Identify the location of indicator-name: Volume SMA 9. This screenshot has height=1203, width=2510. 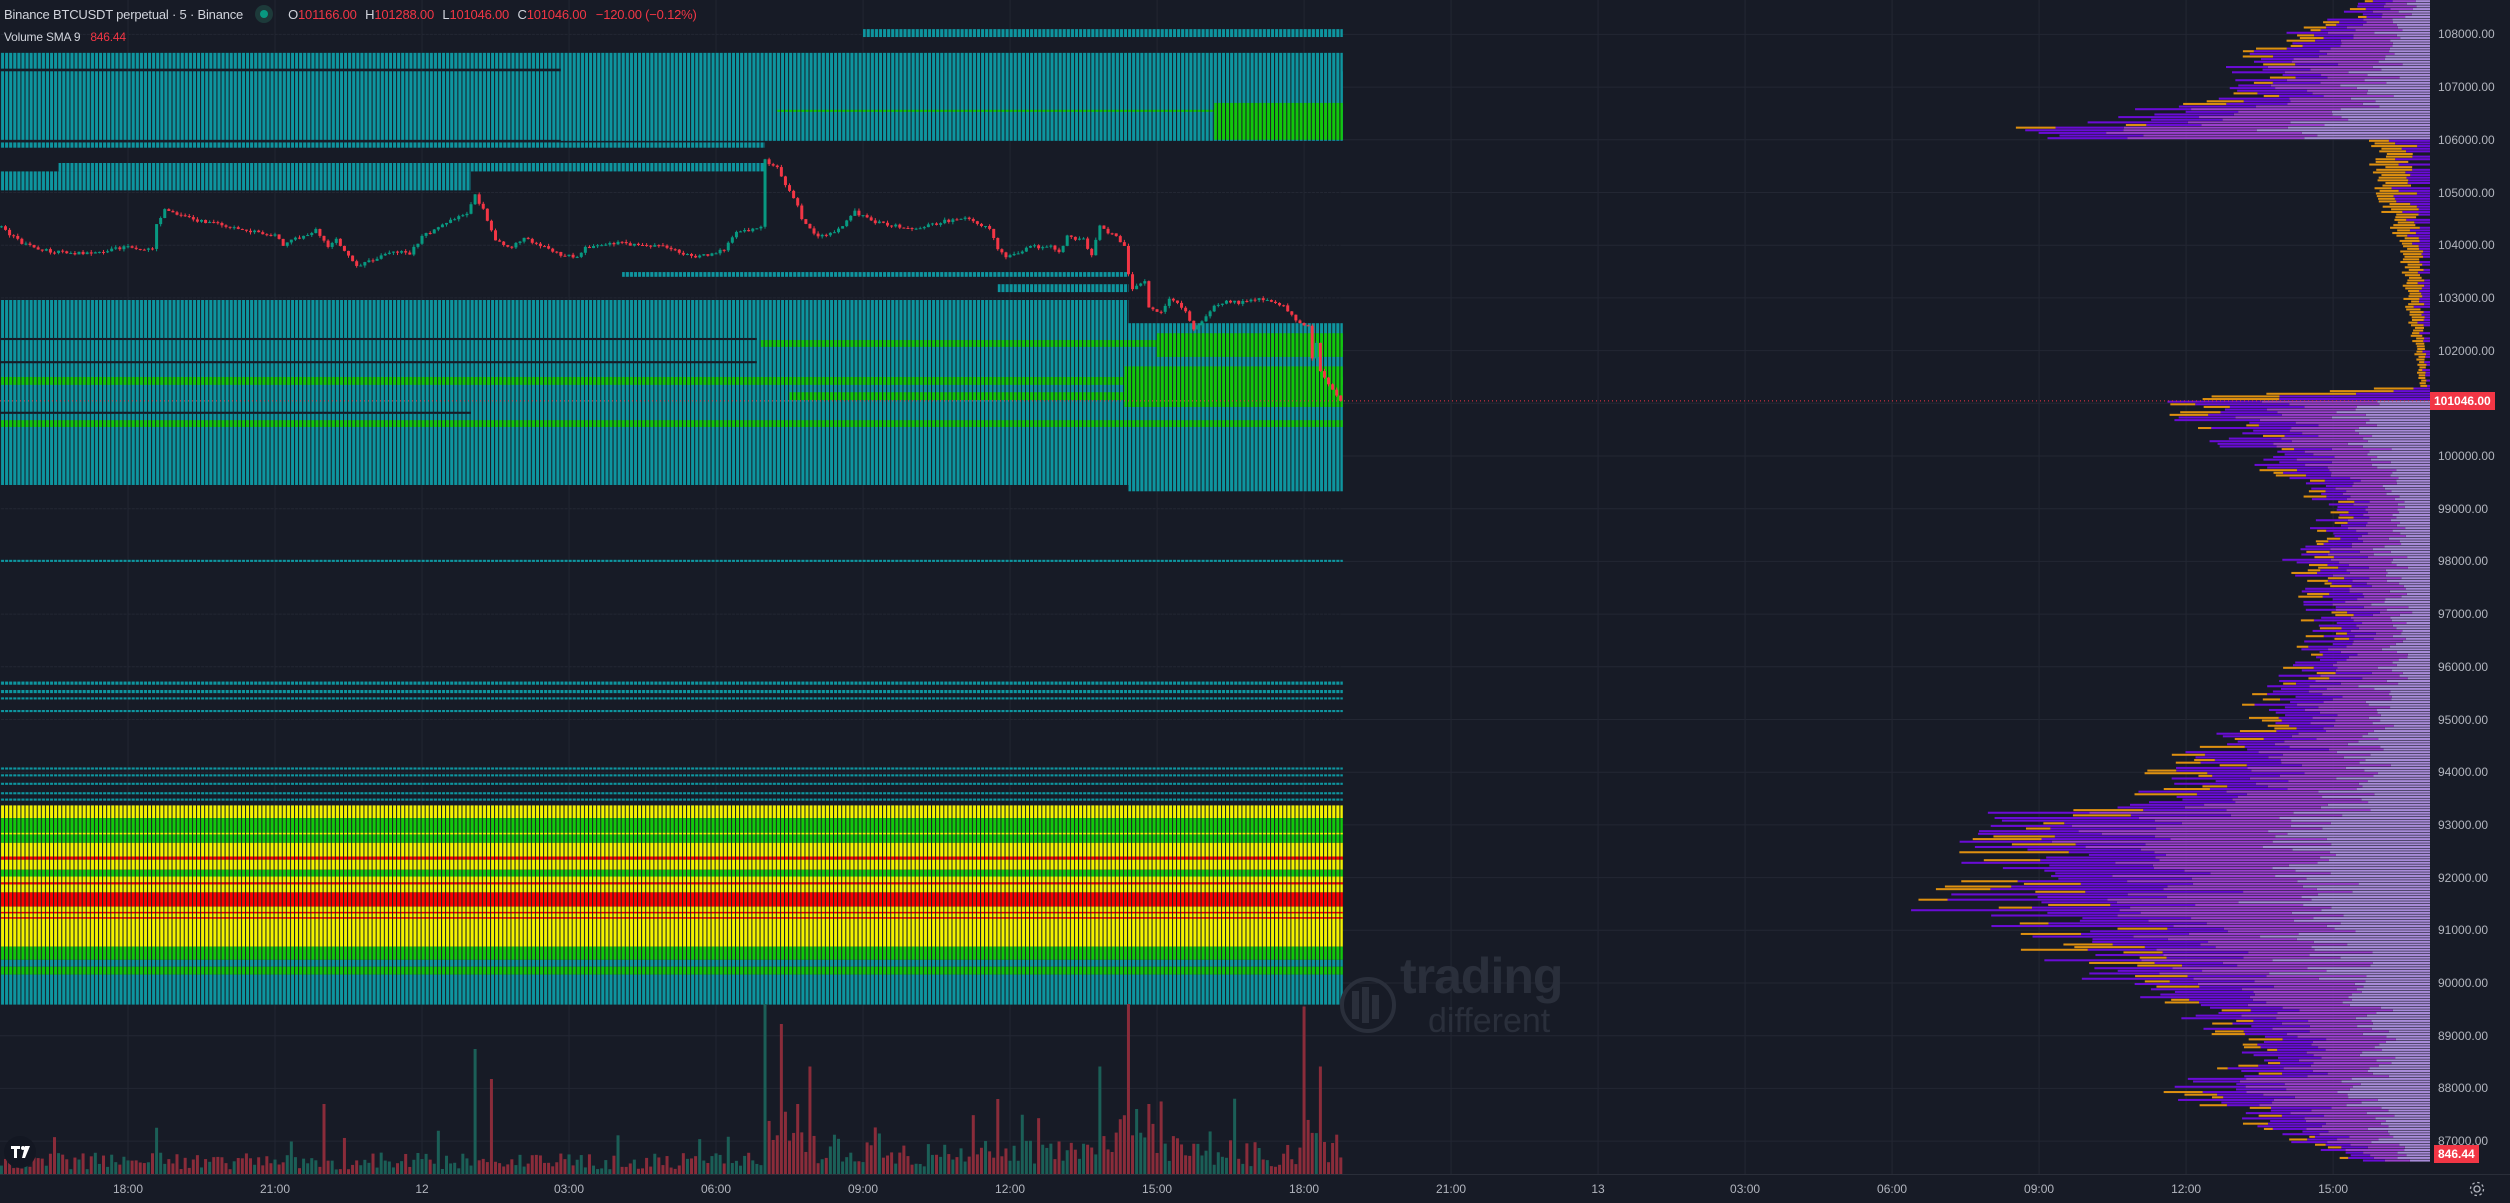
(42, 37).